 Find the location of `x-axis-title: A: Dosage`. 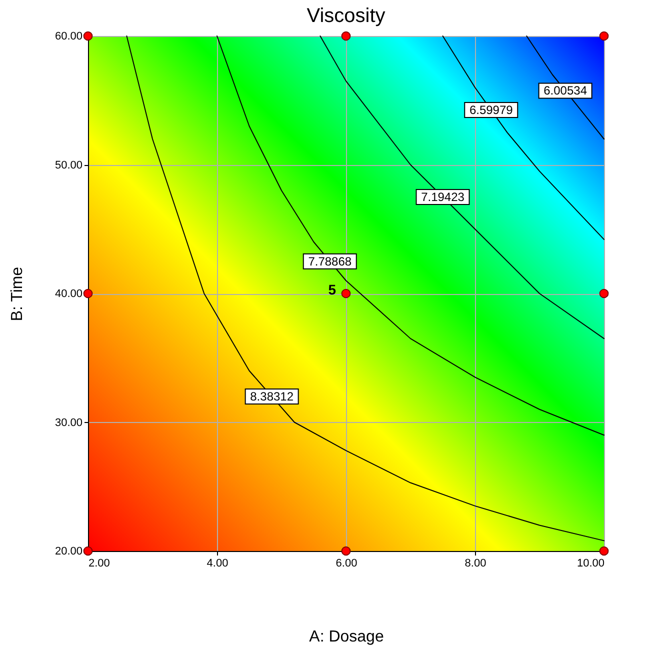

x-axis-title: A: Dosage is located at coordinates (346, 637).